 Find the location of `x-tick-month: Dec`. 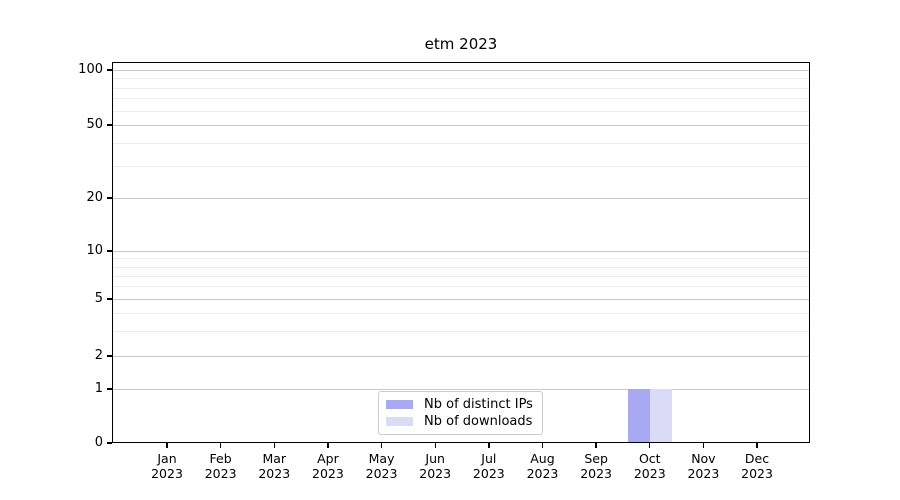

x-tick-month: Dec is located at coordinates (757, 458).